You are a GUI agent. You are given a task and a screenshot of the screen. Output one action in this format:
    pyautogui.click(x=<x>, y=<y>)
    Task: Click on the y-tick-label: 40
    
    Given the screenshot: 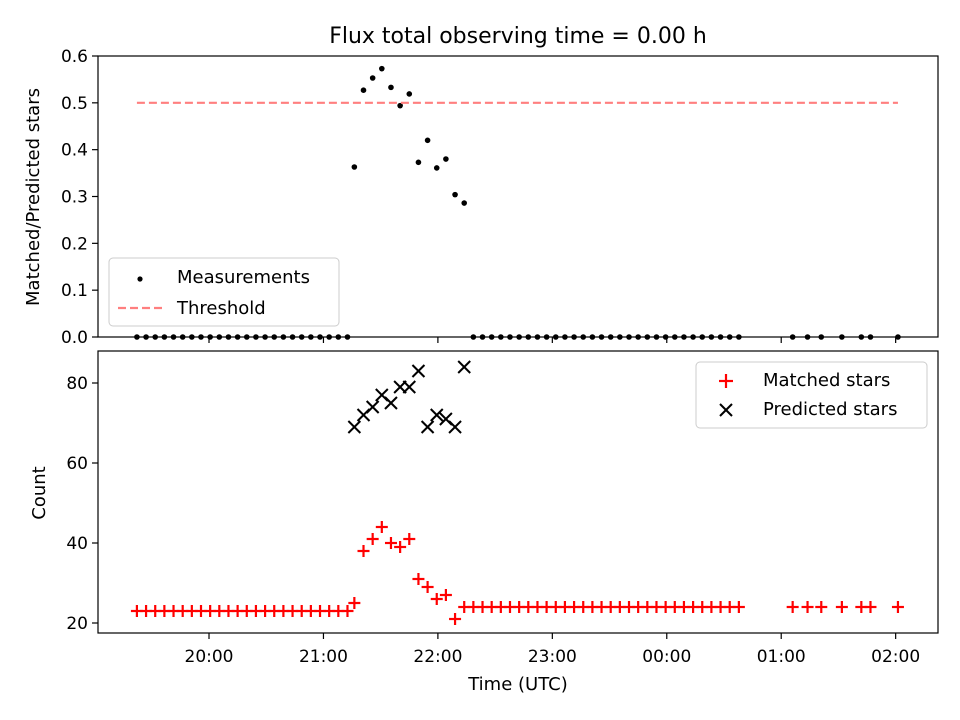 What is the action you would take?
    pyautogui.click(x=77, y=544)
    